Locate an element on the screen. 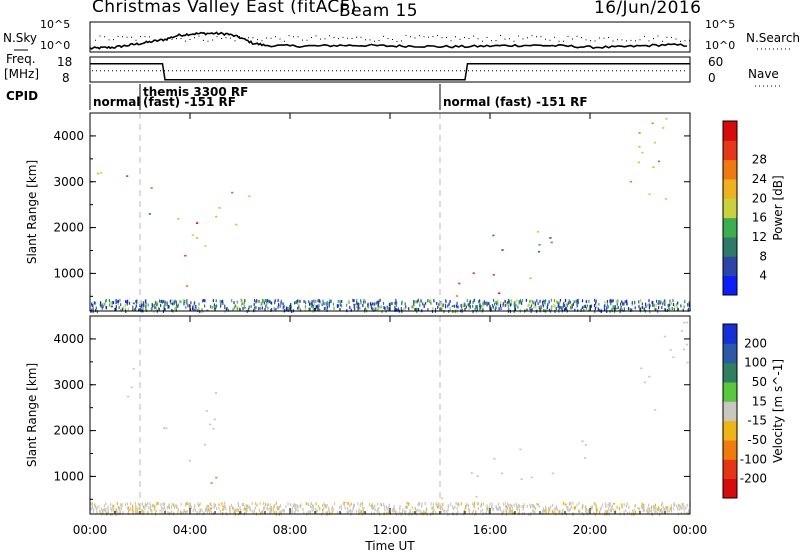  power-colorbar-tick: 12 is located at coordinates (759, 237).